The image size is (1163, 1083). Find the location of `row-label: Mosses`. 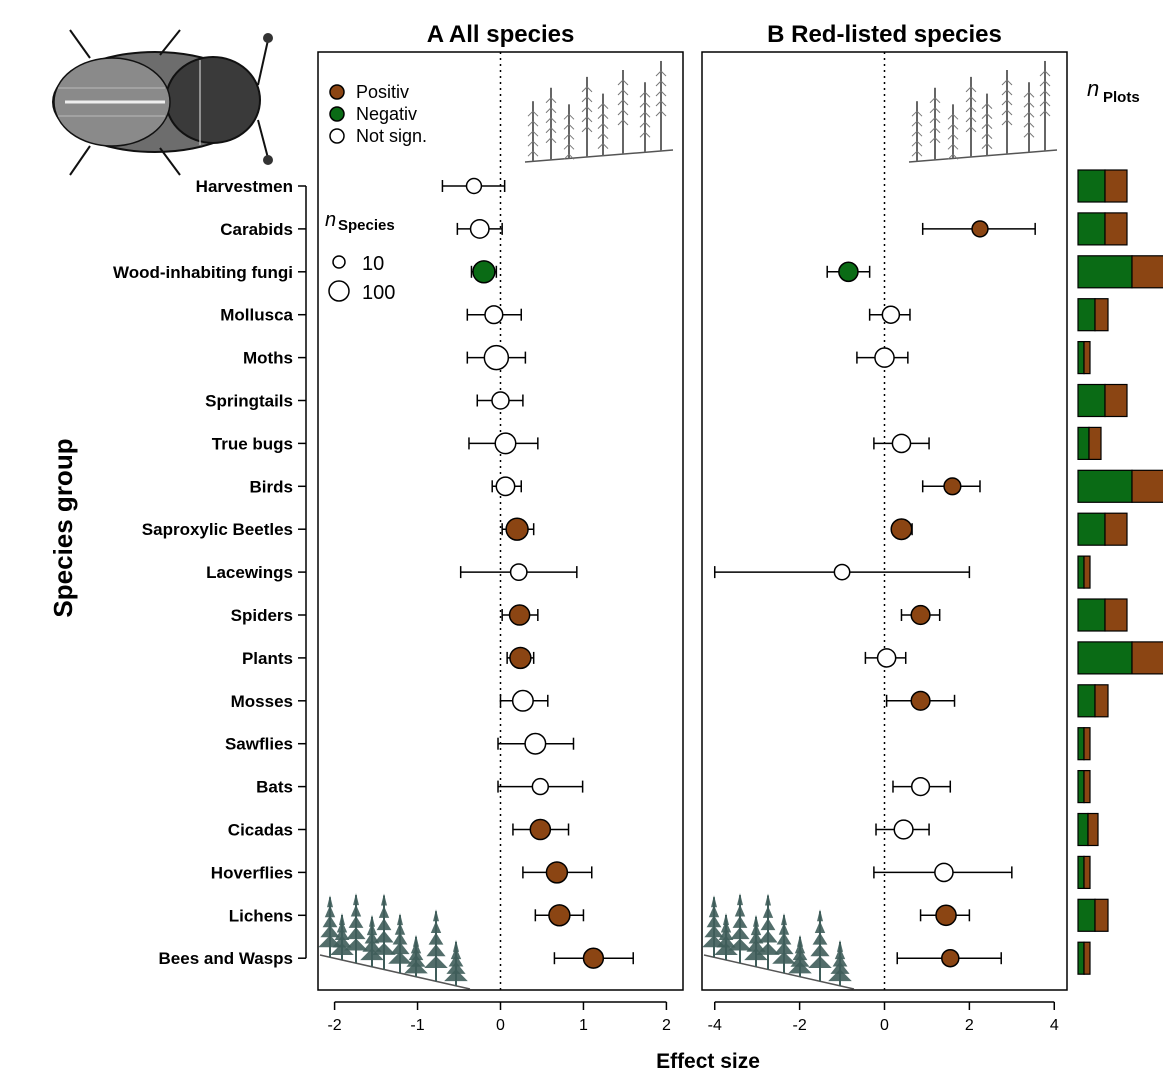

row-label: Mosses is located at coordinates (262, 701).